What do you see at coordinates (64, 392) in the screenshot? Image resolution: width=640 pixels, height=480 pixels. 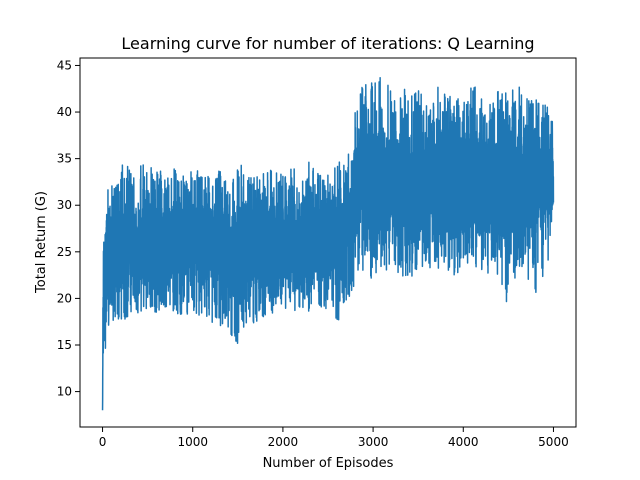 I see `y-tick-label: 10` at bounding box center [64, 392].